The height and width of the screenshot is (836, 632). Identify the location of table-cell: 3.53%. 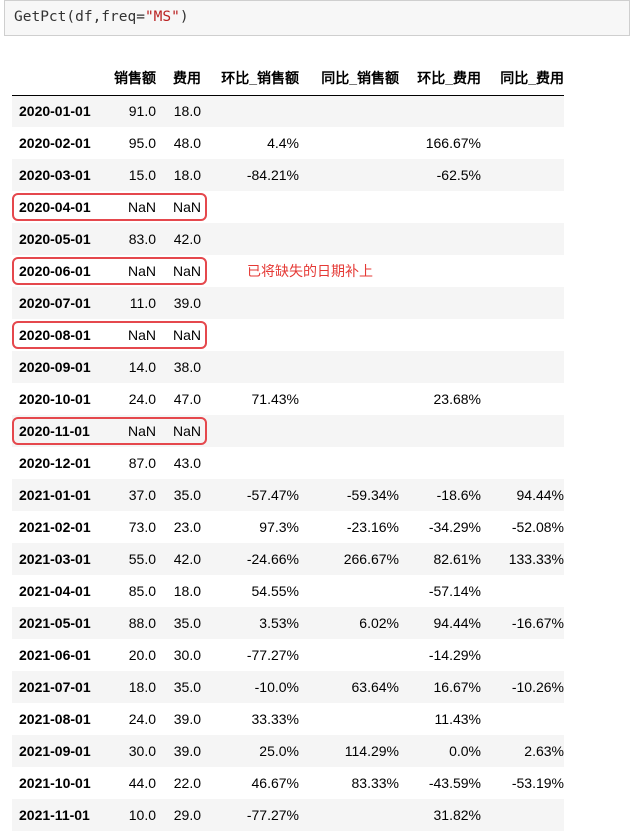
(279, 623).